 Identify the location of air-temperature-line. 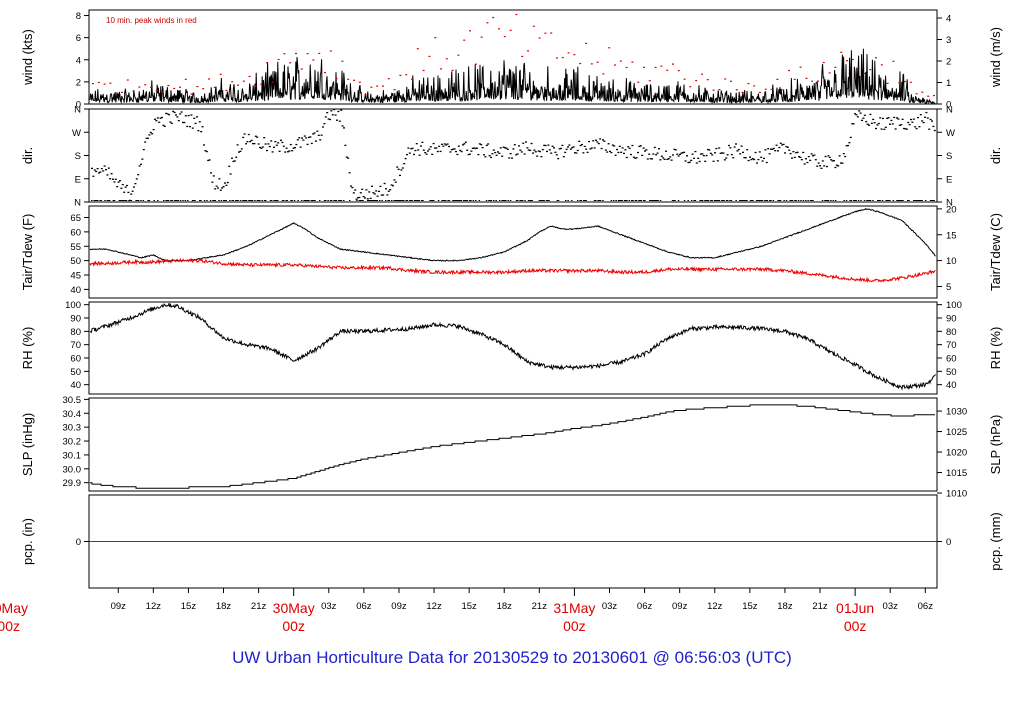
(512, 234).